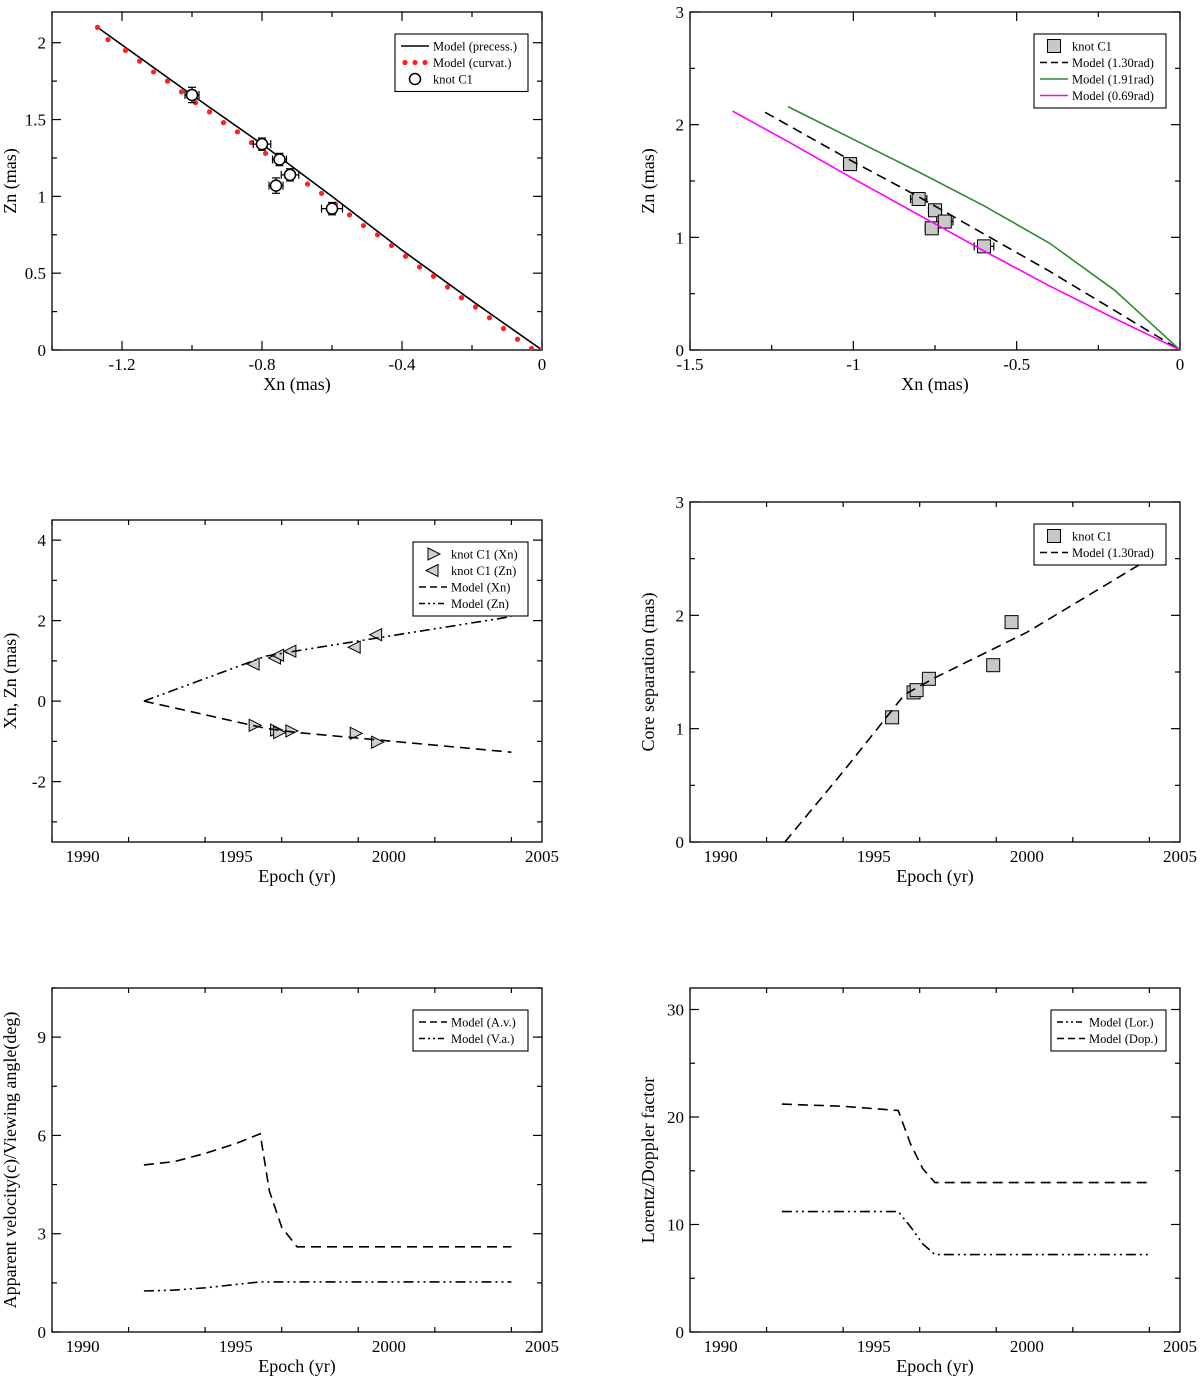 The image size is (1200, 1376). Describe the element at coordinates (483, 571) in the screenshot. I see `legend-label: knot C1 (Zn)` at that location.